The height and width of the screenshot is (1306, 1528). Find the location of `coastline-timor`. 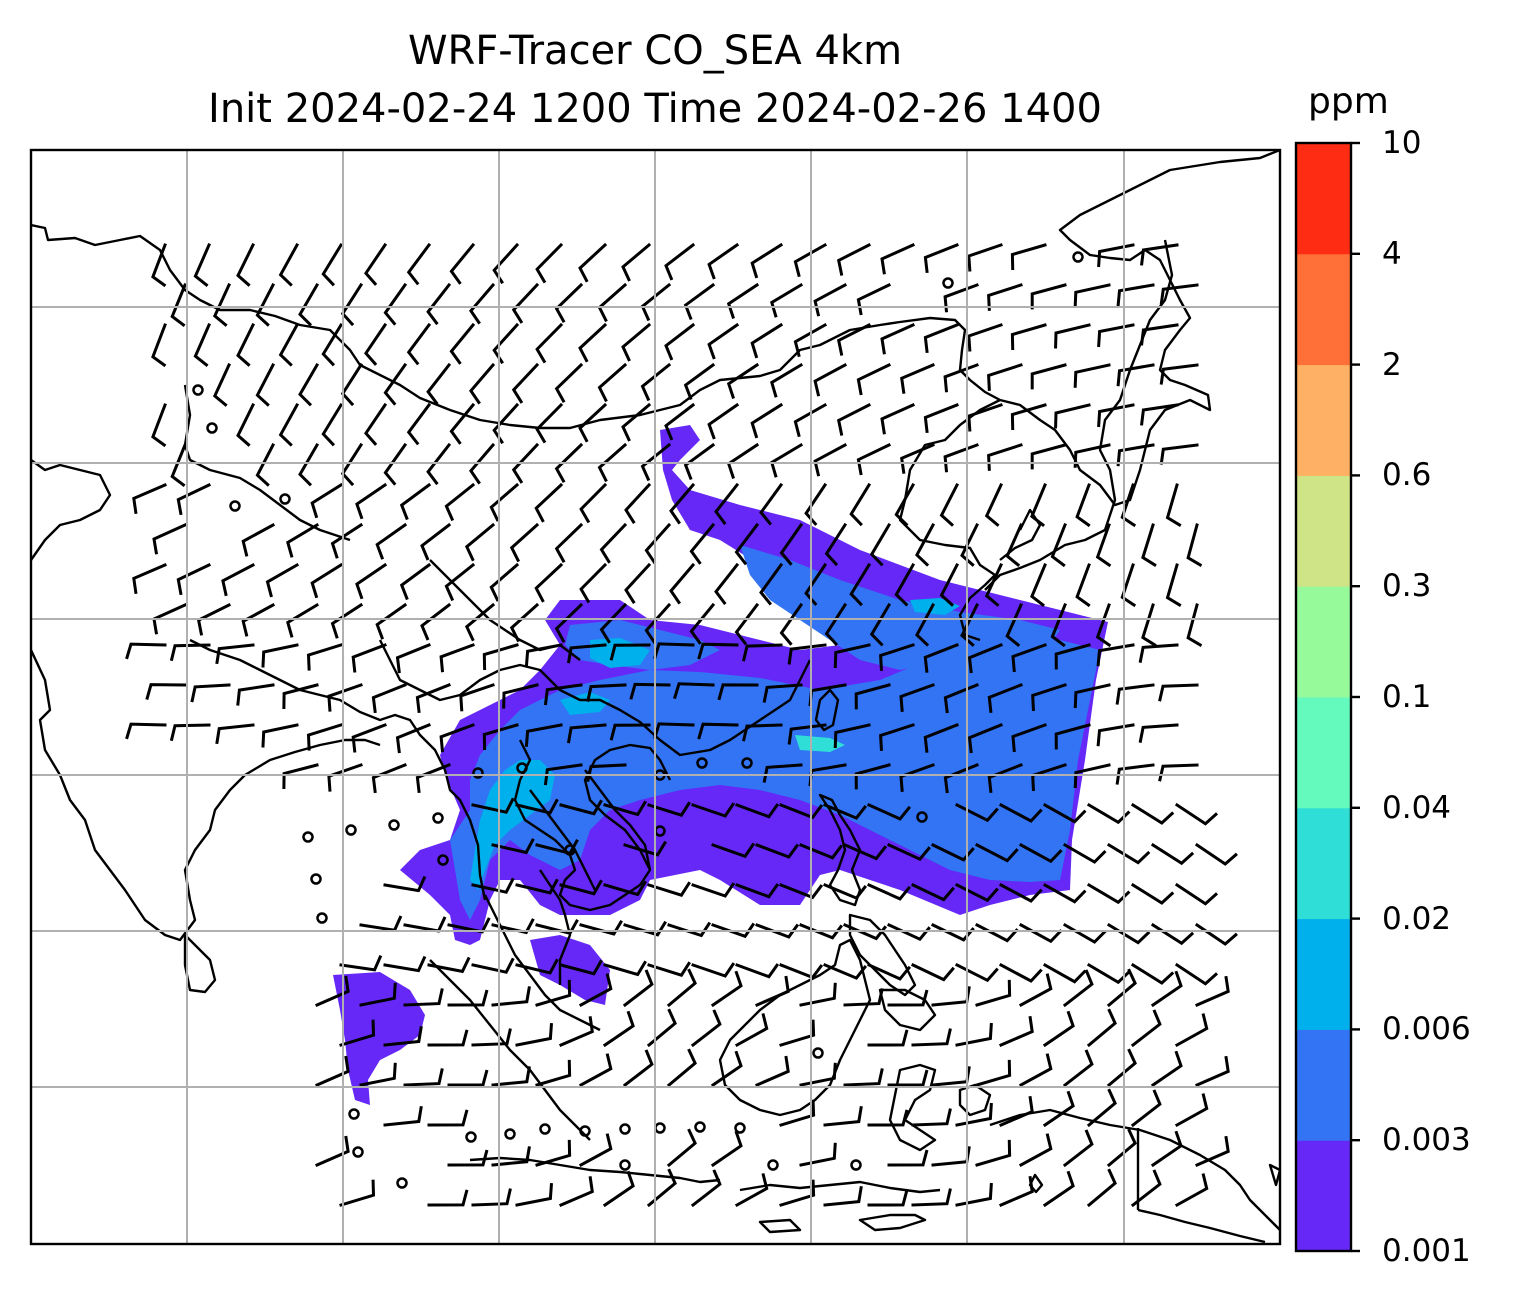

coastline-timor is located at coordinates (892, 1222).